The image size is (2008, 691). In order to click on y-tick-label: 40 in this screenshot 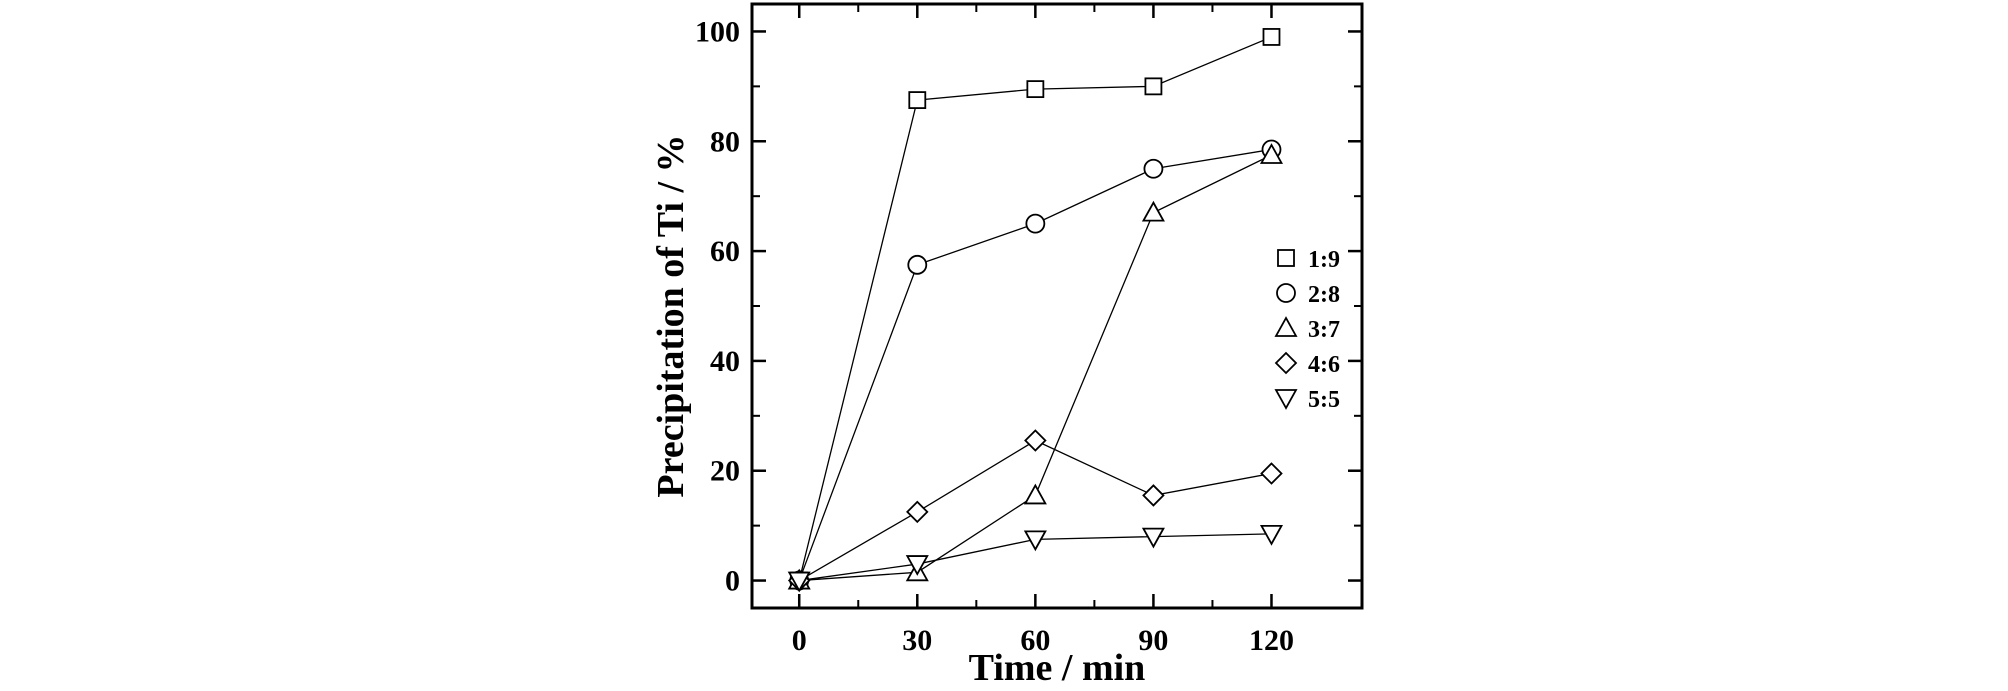, I will do `click(725, 361)`.